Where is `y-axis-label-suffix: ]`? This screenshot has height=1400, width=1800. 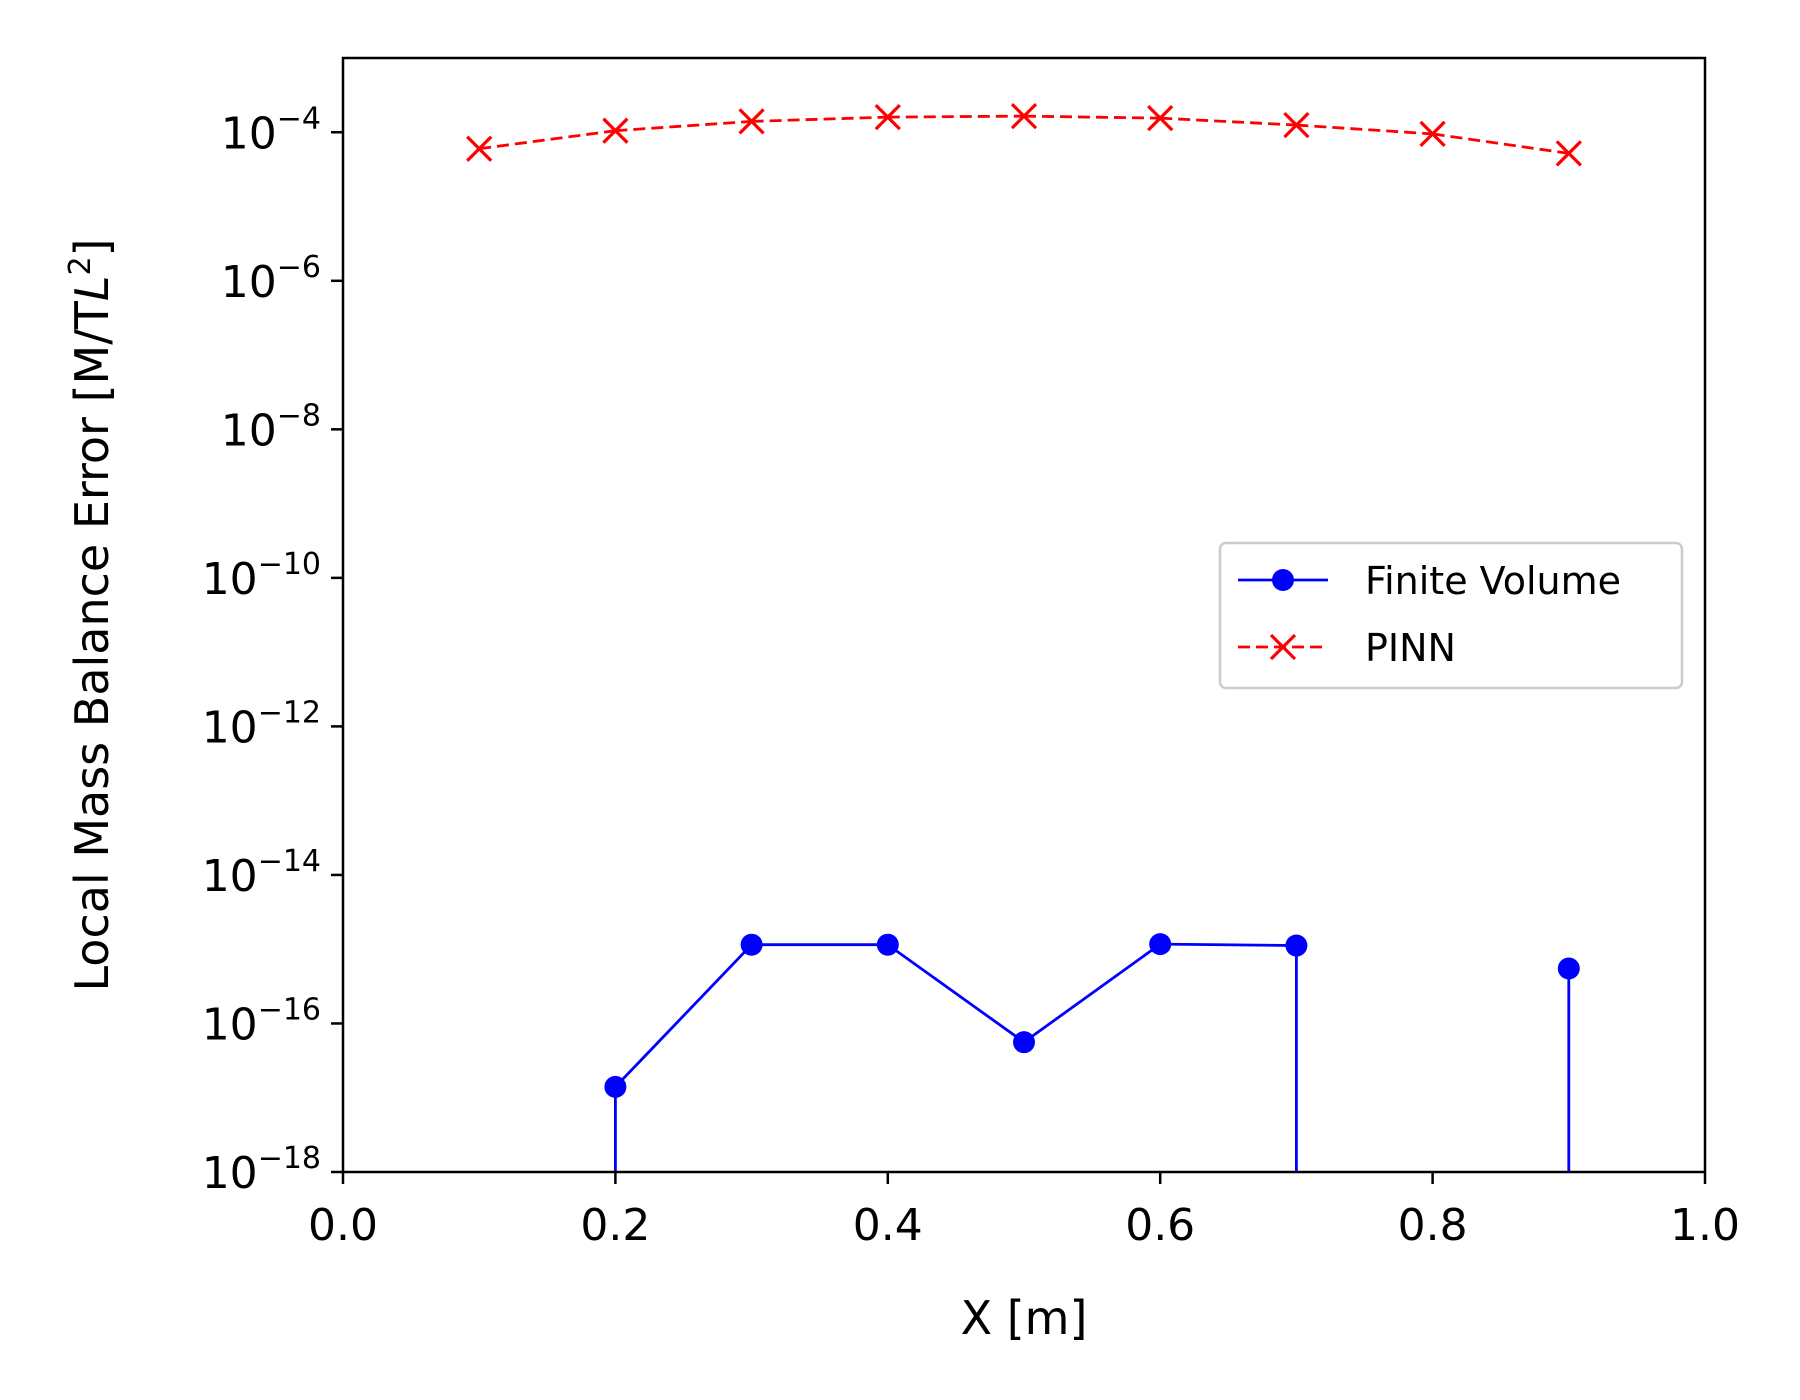 y-axis-label-suffix: ] is located at coordinates (92, 247).